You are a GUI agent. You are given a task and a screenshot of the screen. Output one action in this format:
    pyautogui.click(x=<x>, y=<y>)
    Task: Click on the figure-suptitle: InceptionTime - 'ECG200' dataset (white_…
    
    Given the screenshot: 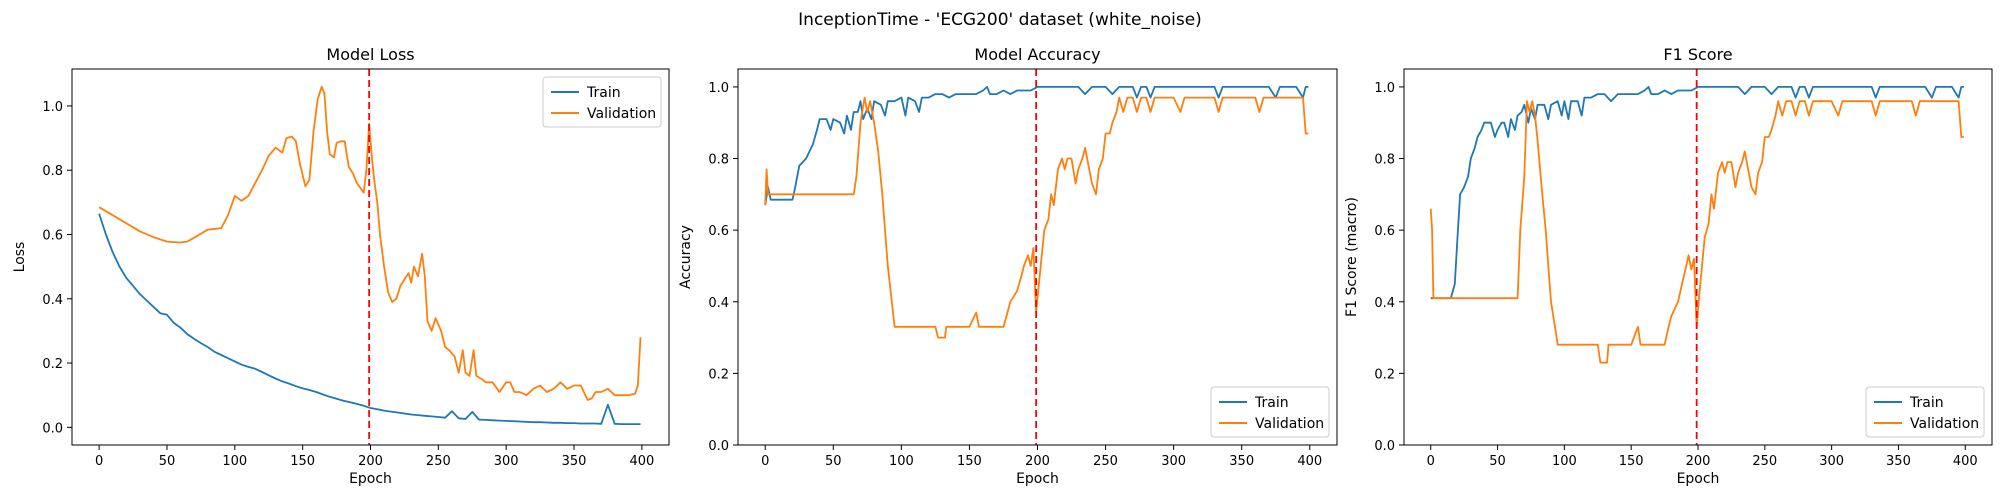 What is the action you would take?
    pyautogui.click(x=1000, y=20)
    